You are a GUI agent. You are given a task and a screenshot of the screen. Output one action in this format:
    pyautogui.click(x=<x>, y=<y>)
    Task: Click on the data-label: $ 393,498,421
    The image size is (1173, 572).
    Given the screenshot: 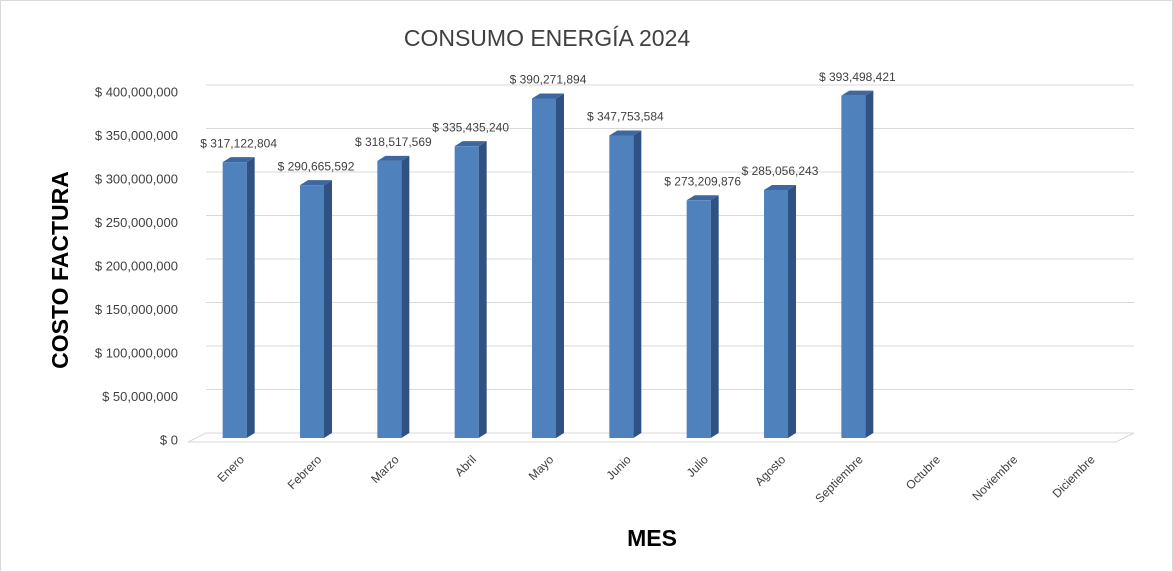 What is the action you would take?
    pyautogui.click(x=857, y=77)
    